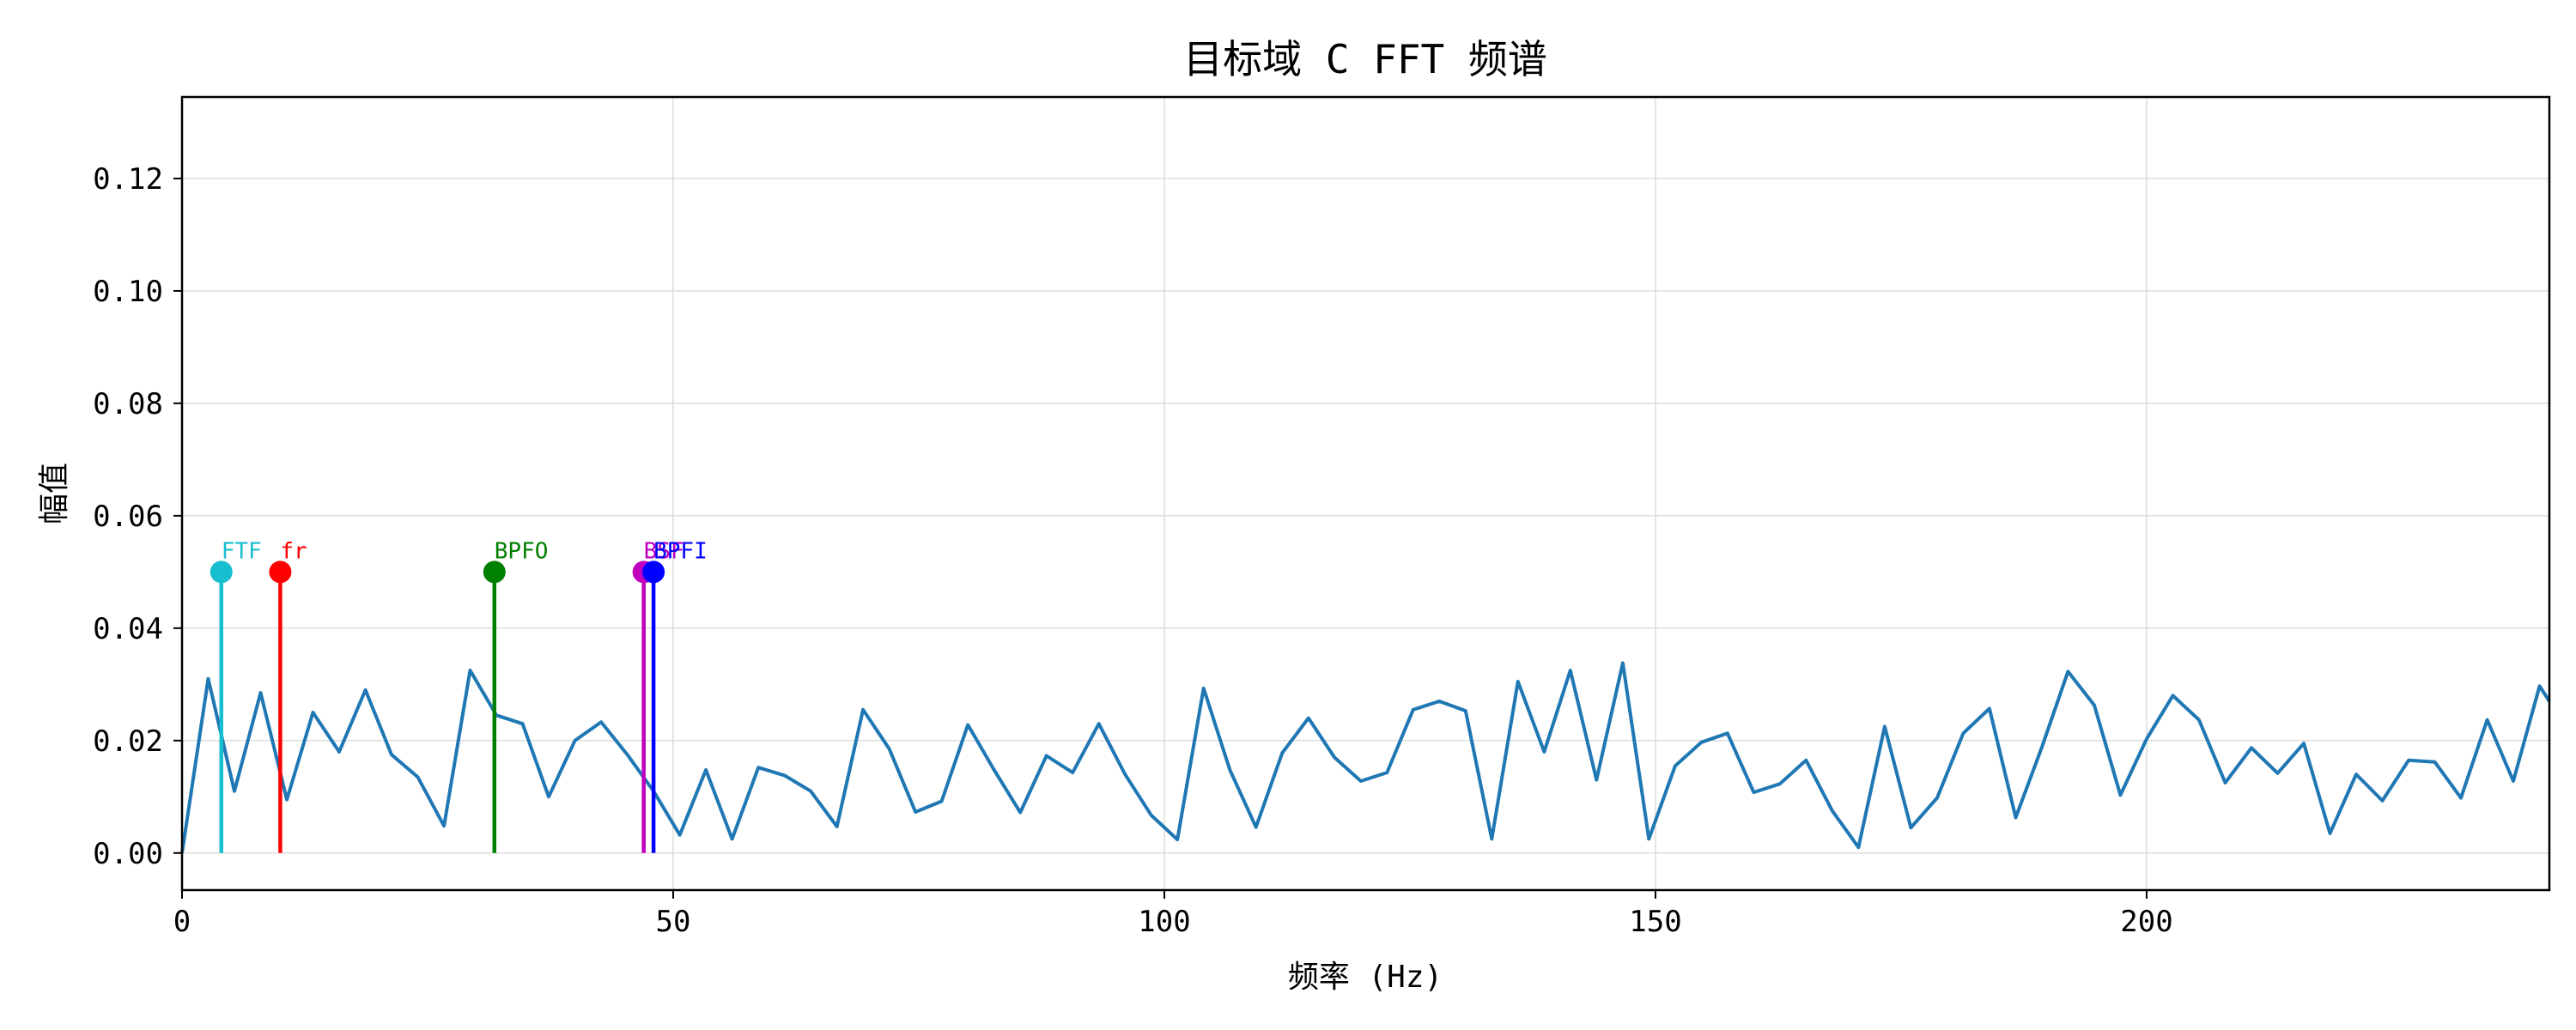 The image size is (2576, 1030). I want to click on x-axis: 0 50 100 150 200, so click(1173, 914).